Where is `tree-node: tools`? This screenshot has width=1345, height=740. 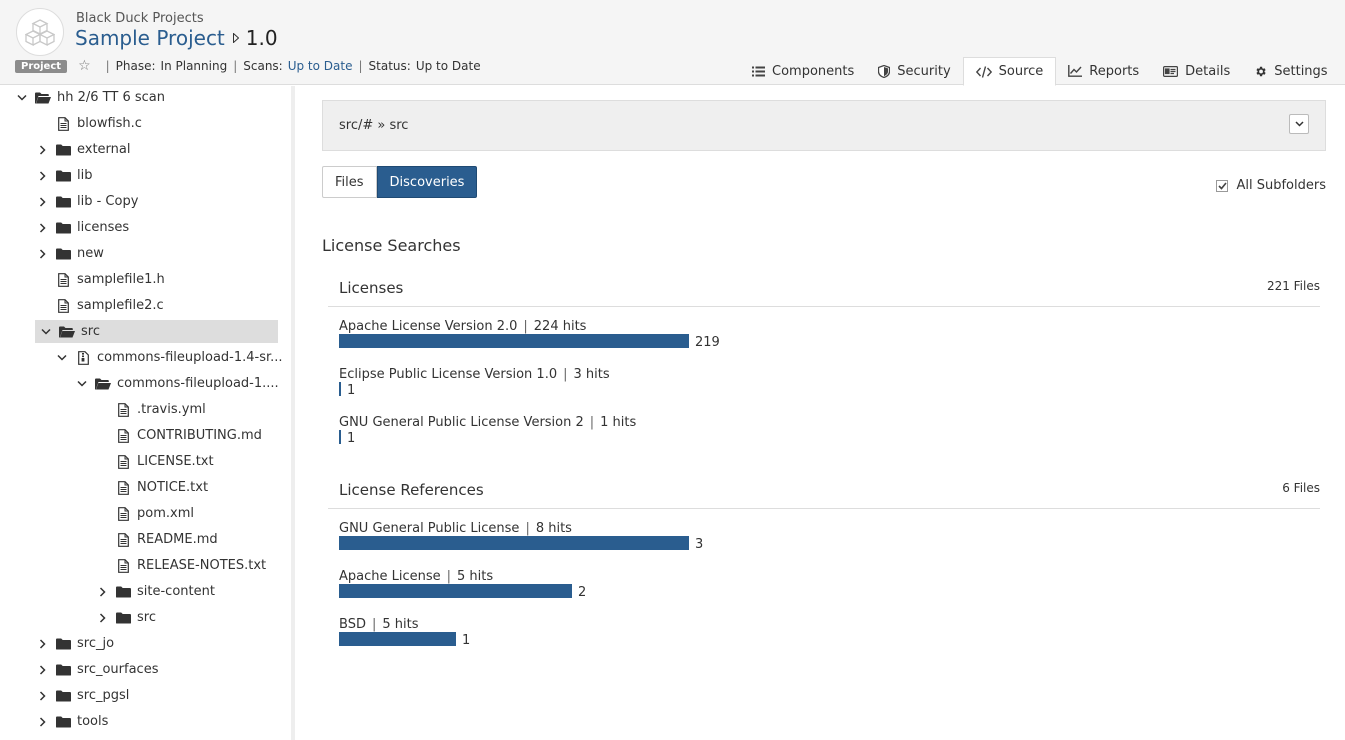 tree-node: tools is located at coordinates (71, 721).